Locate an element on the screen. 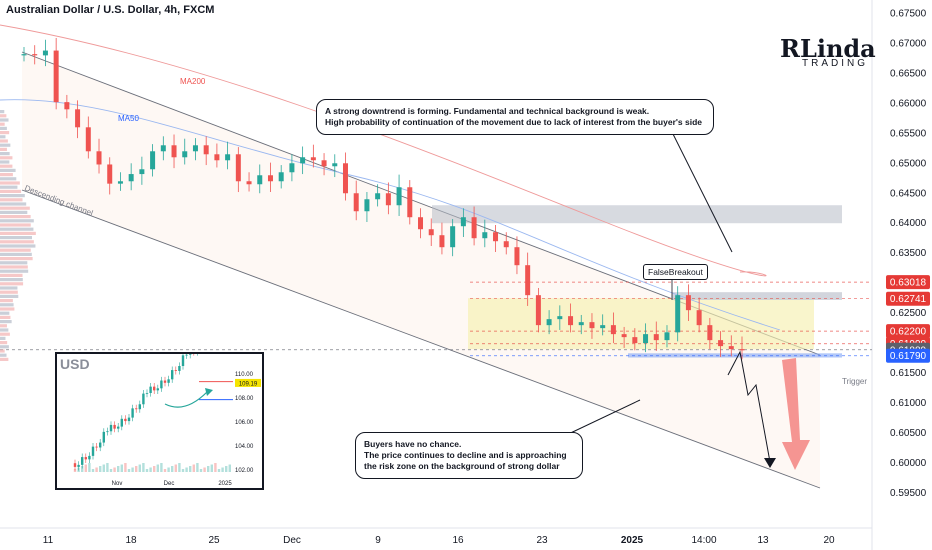  inset-trend-arrowhead is located at coordinates (209, 392).